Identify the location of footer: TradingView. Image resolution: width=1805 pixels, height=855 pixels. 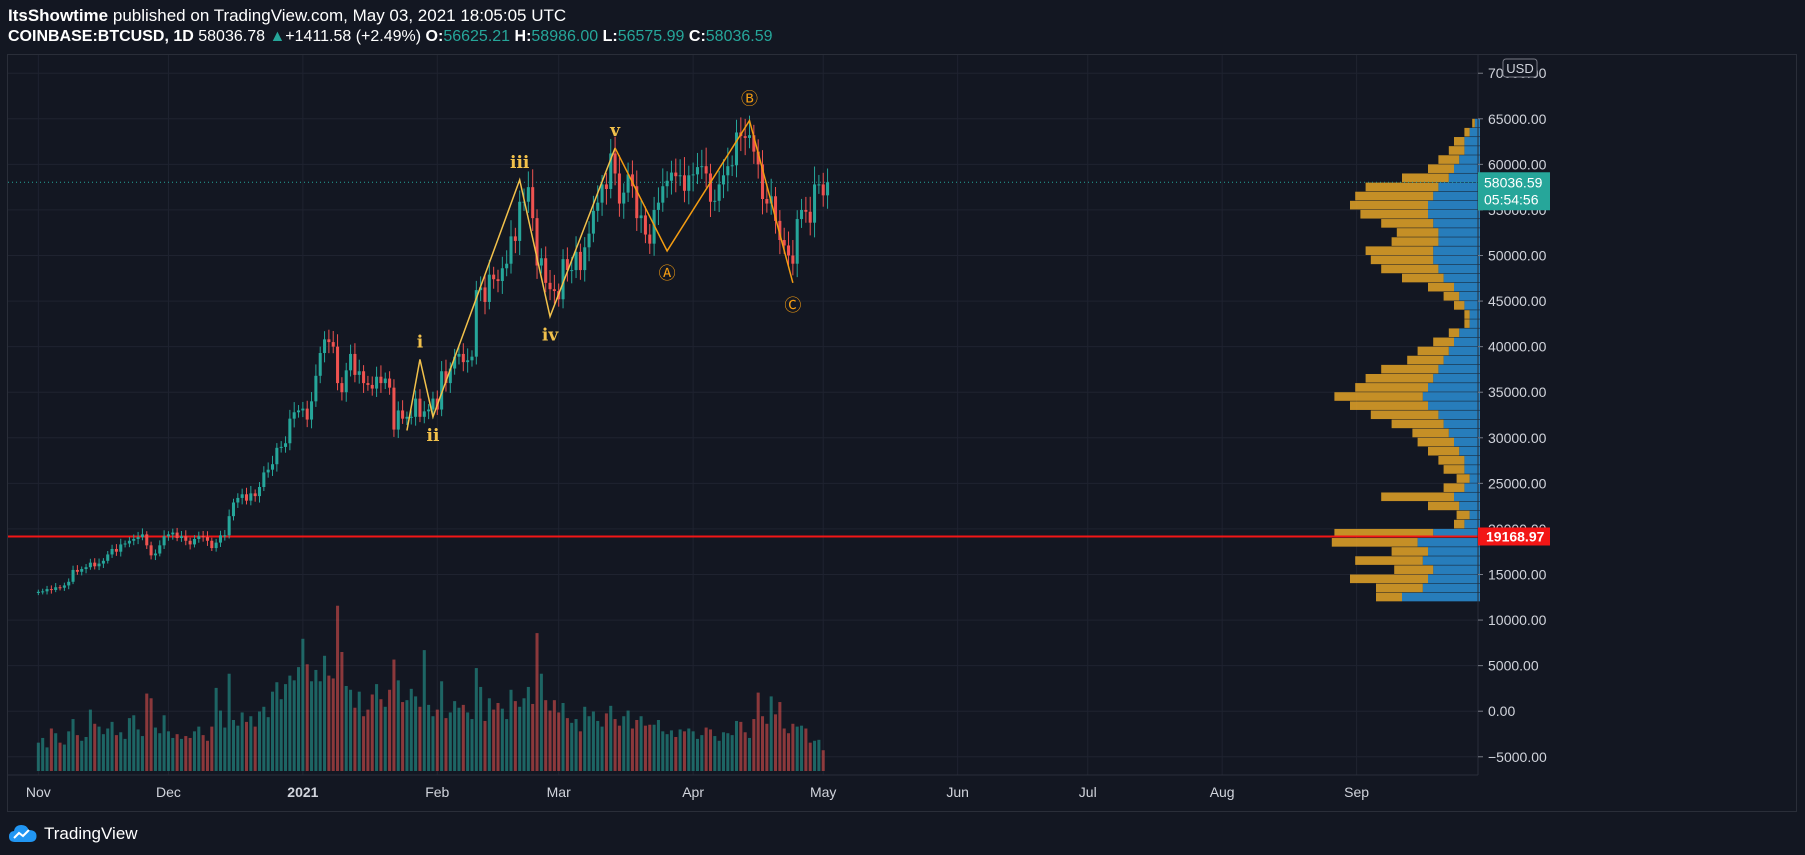
(73, 834).